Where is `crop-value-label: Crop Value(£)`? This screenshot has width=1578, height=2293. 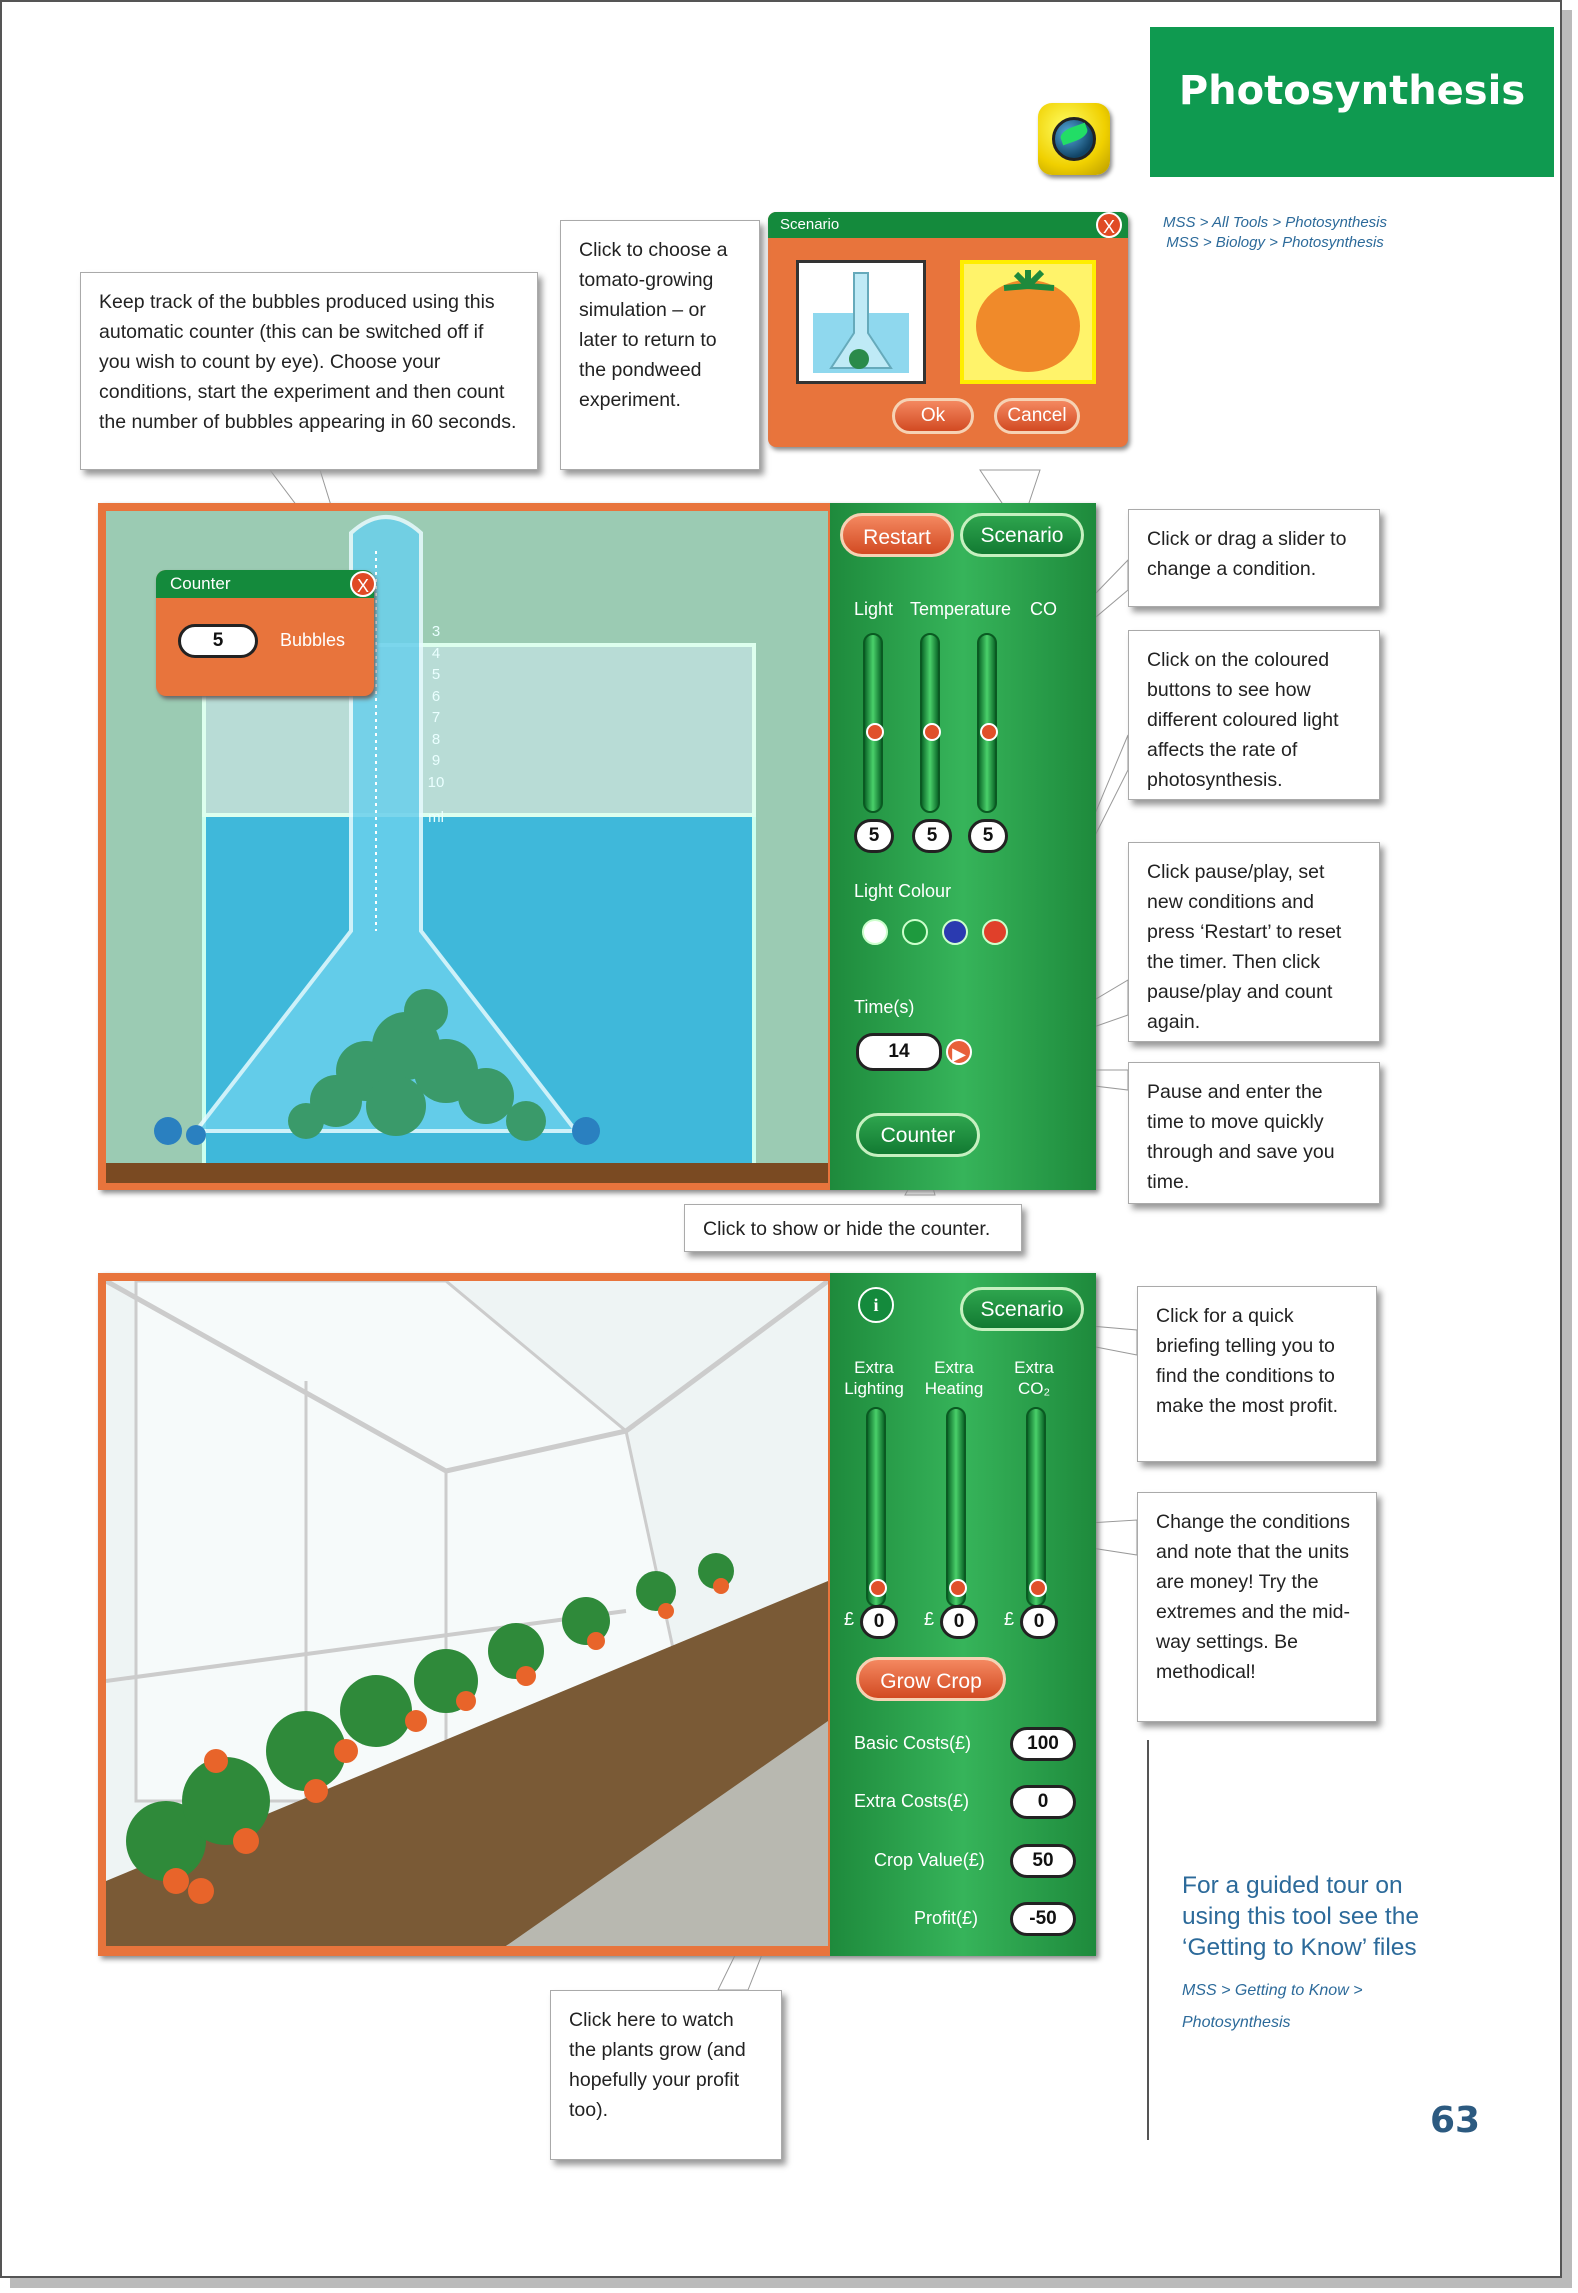
crop-value-label: Crop Value(£) is located at coordinates (929, 1860).